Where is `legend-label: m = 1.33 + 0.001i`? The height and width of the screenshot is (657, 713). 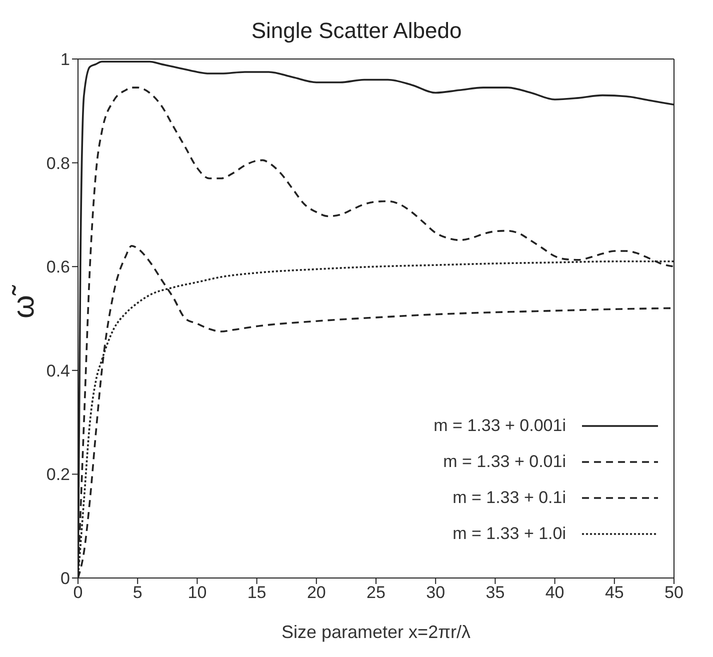 legend-label: m = 1.33 + 0.001i is located at coordinates (500, 426).